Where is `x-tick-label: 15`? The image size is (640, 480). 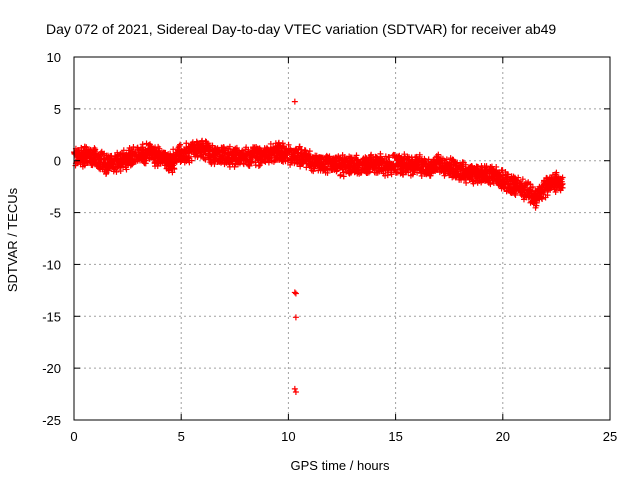 x-tick-label: 15 is located at coordinates (395, 436).